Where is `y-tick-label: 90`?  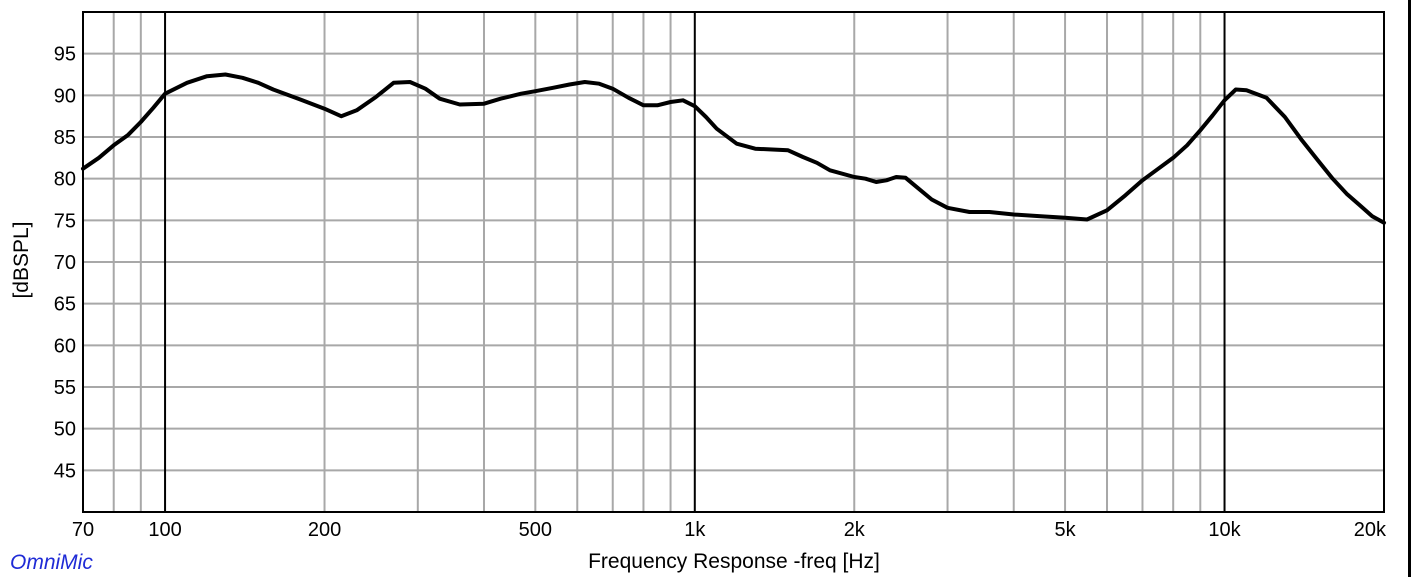
y-tick-label: 90 is located at coordinates (65, 96).